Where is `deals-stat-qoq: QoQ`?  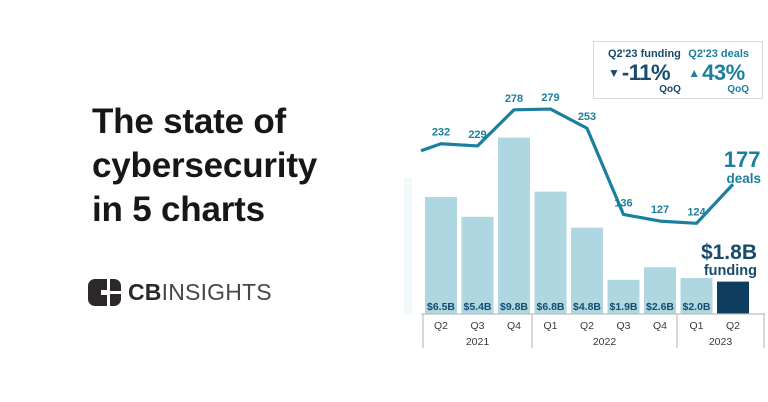 deals-stat-qoq: QoQ is located at coordinates (738, 89).